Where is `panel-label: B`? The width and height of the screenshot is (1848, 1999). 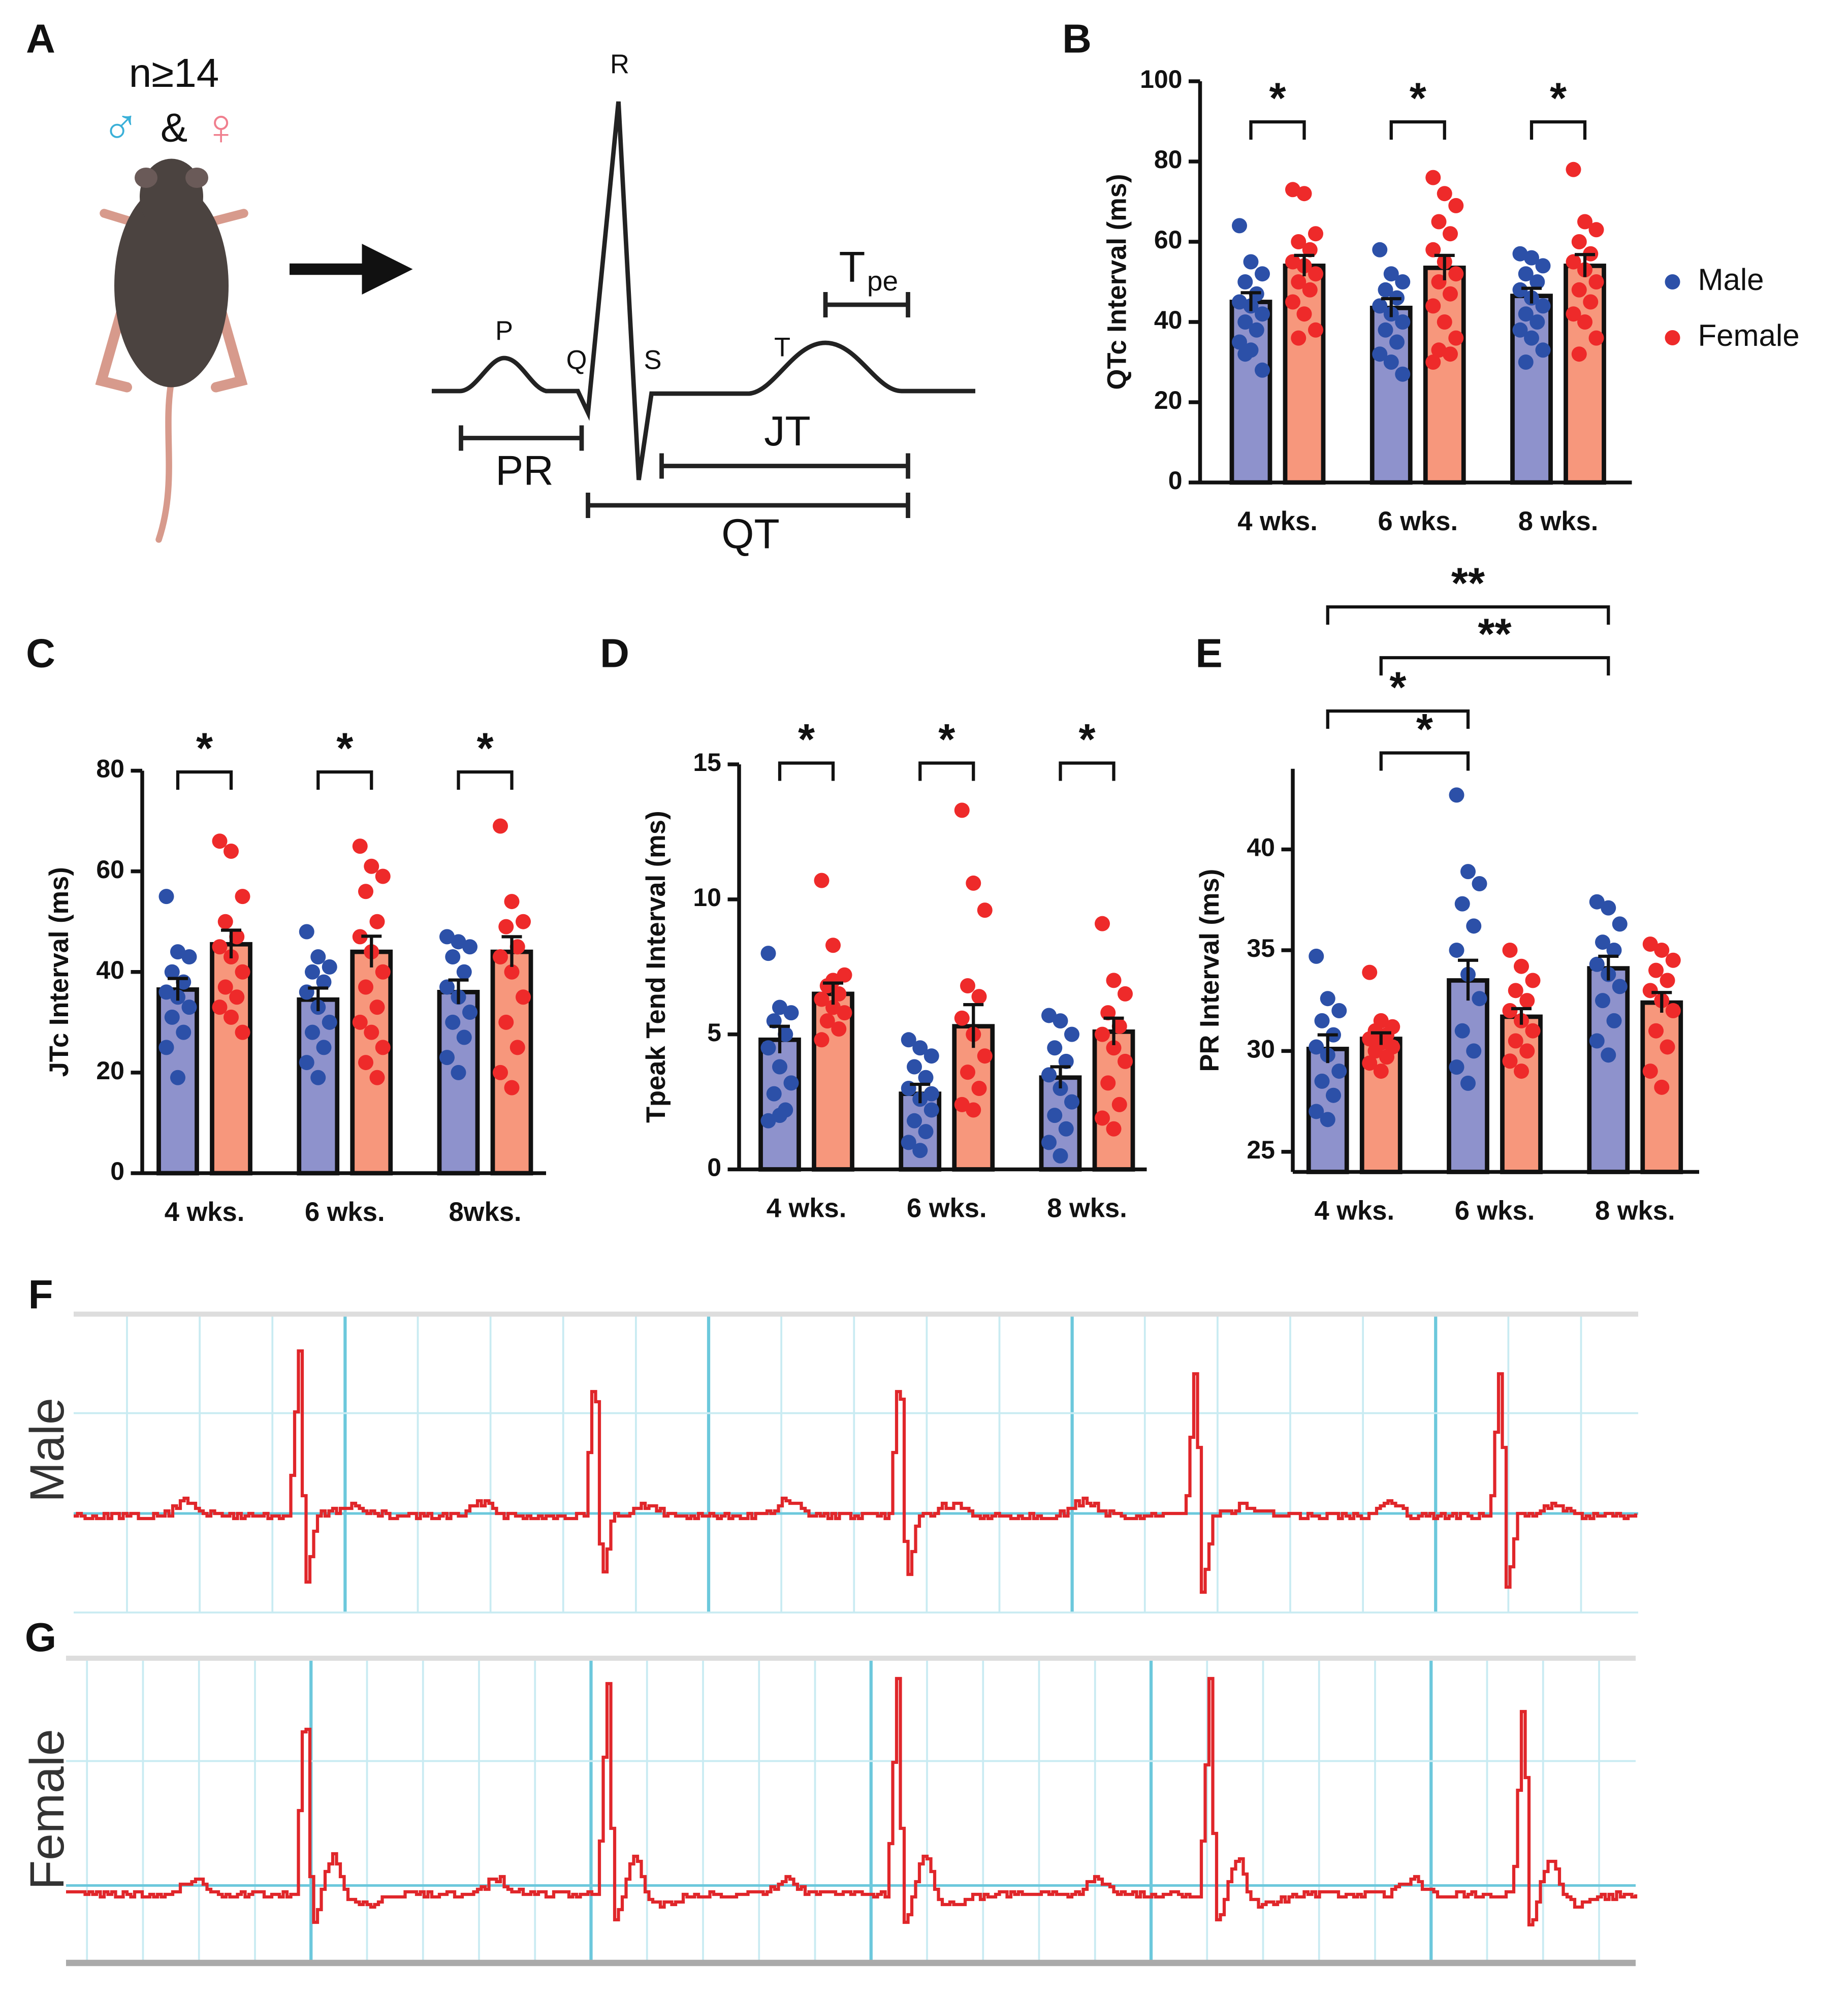
panel-label: B is located at coordinates (1077, 39).